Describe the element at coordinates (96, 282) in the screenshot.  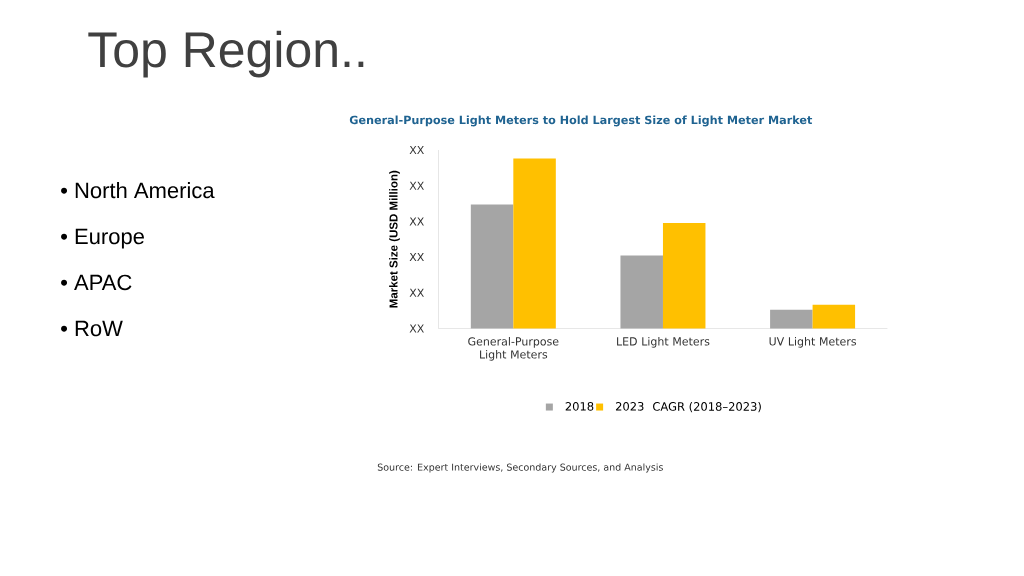
I see `text: • APAC` at that location.